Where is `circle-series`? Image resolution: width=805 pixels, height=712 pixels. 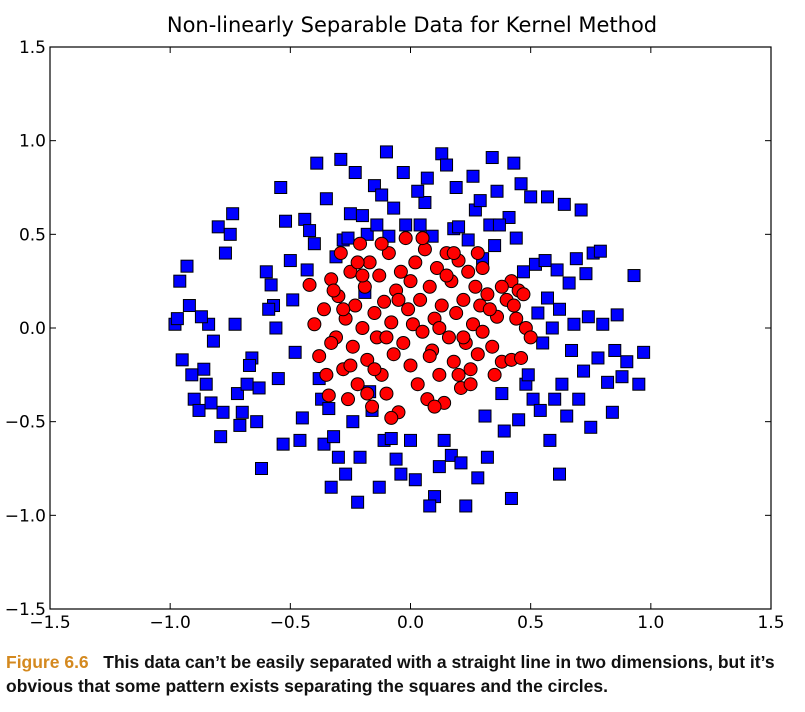
circle-series is located at coordinates (420, 328).